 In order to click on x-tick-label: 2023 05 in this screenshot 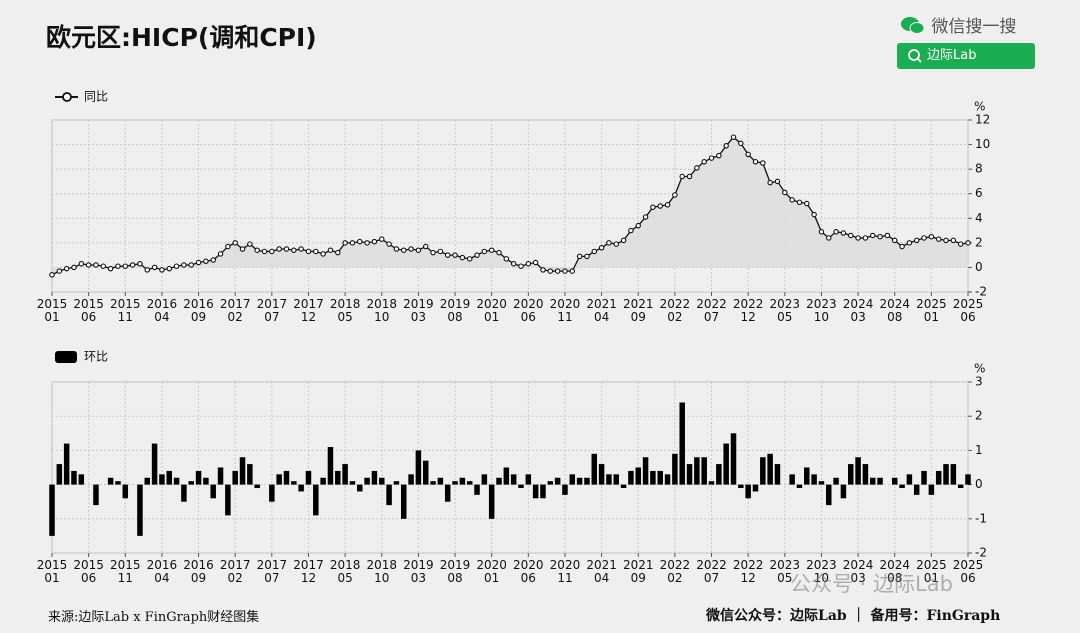, I will do `click(785, 310)`.